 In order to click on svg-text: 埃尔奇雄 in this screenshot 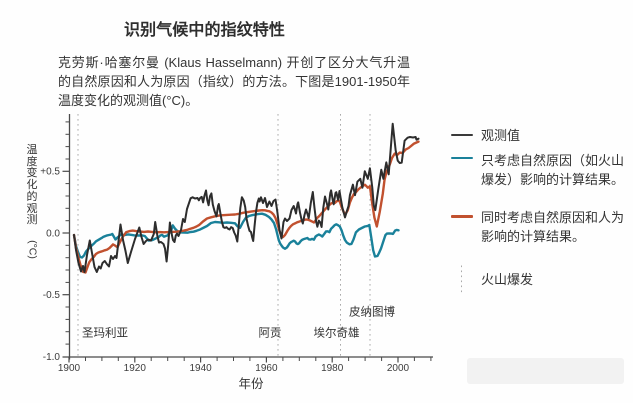, I will do `click(337, 333)`.